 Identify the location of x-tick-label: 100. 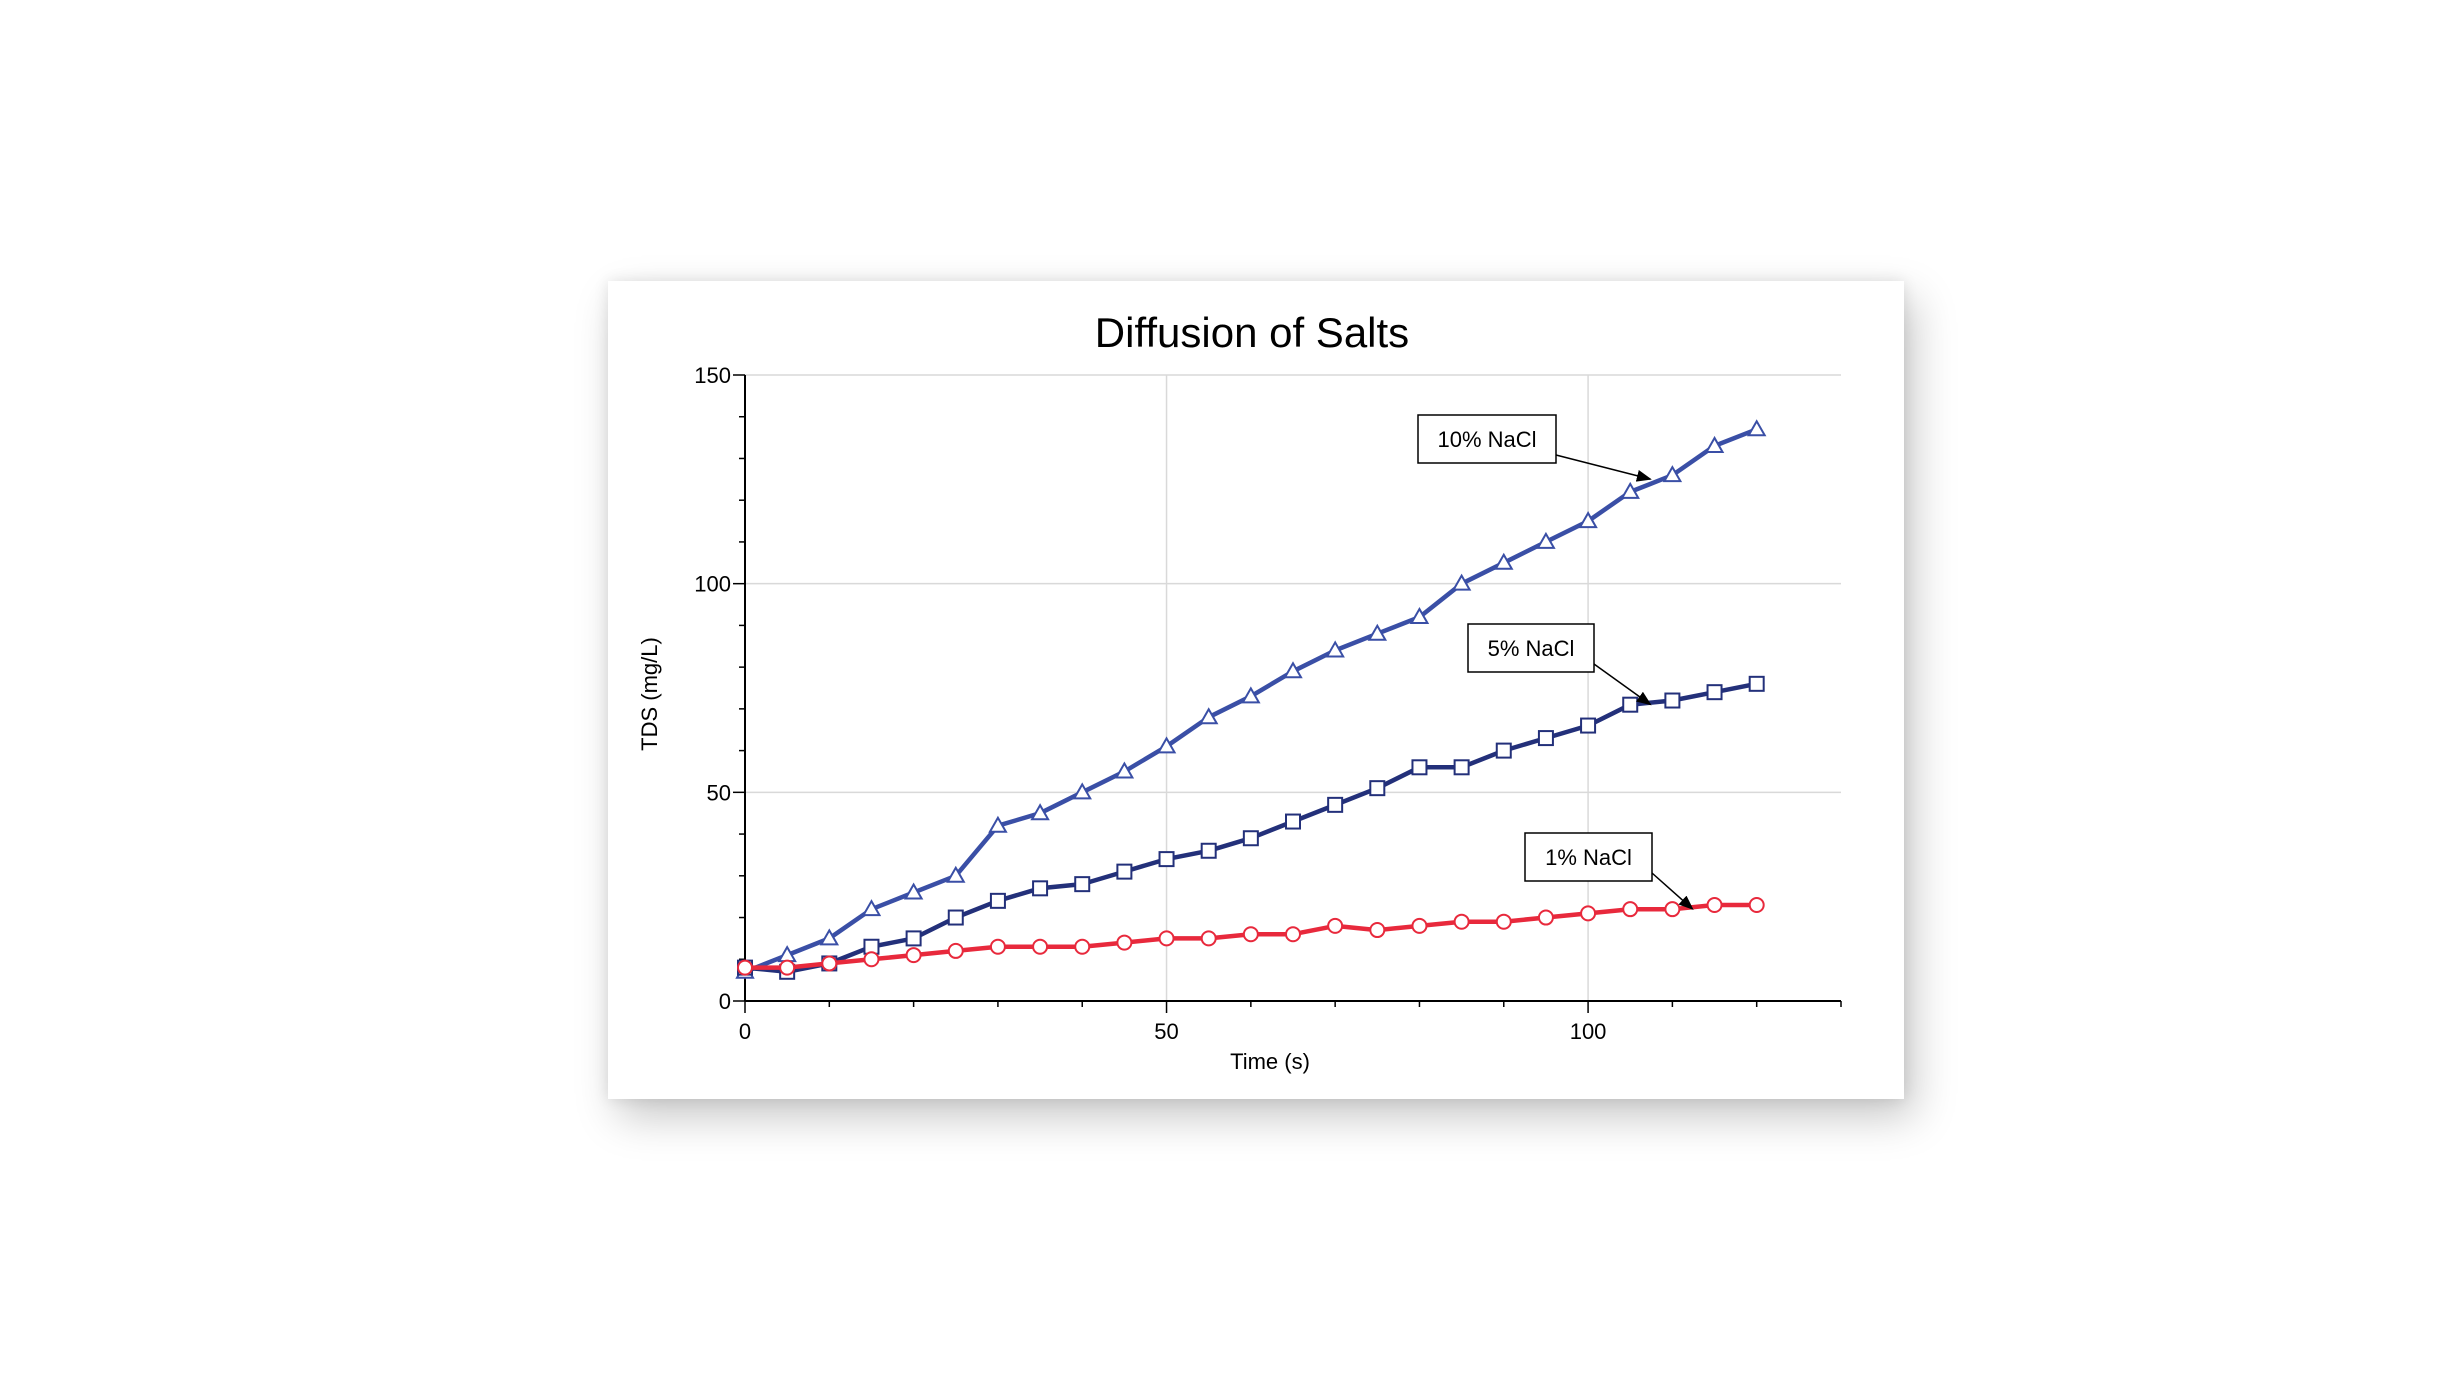
(1588, 1031).